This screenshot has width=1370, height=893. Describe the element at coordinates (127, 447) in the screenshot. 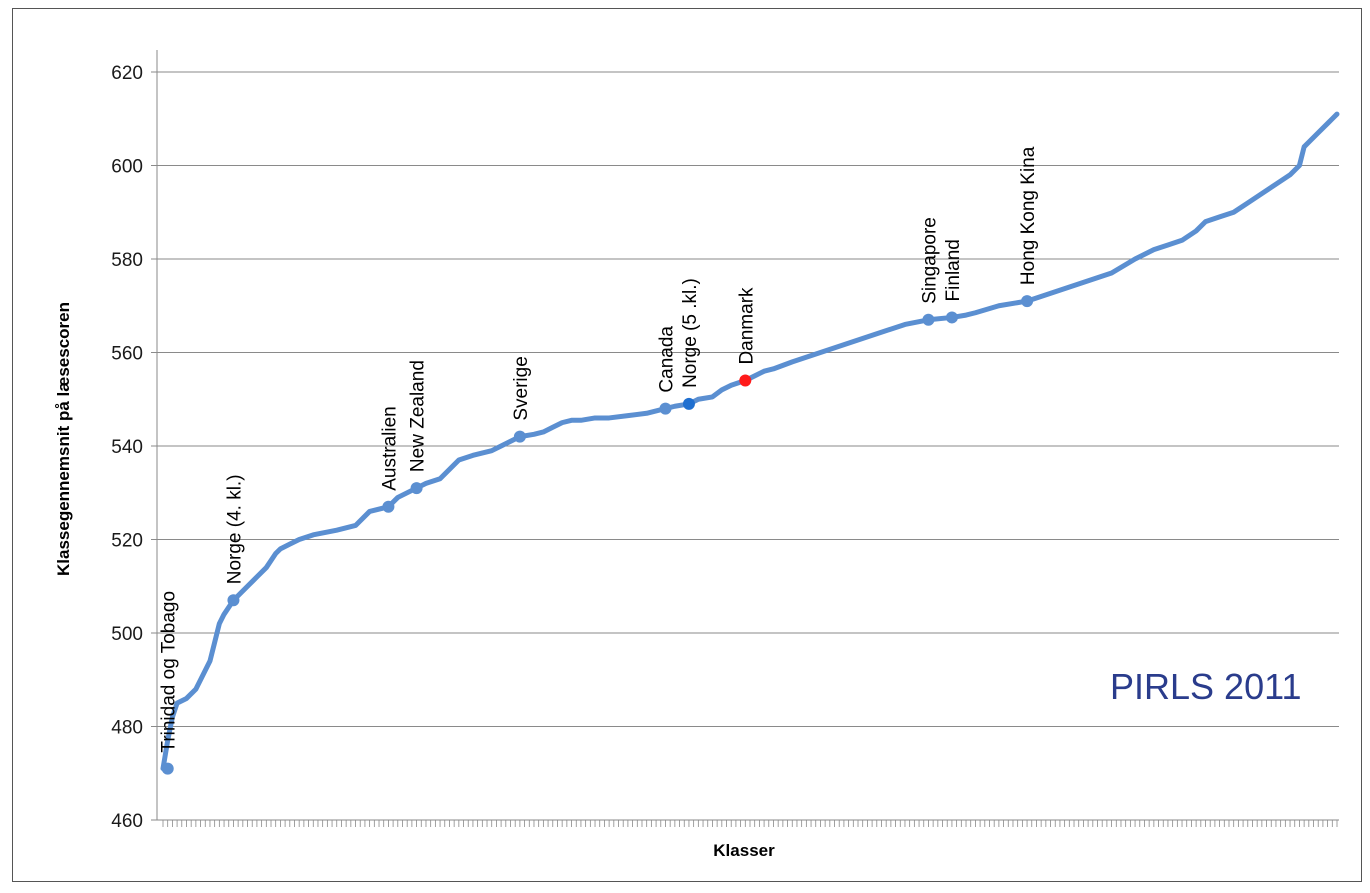

I see `y-tick-label: 540` at that location.